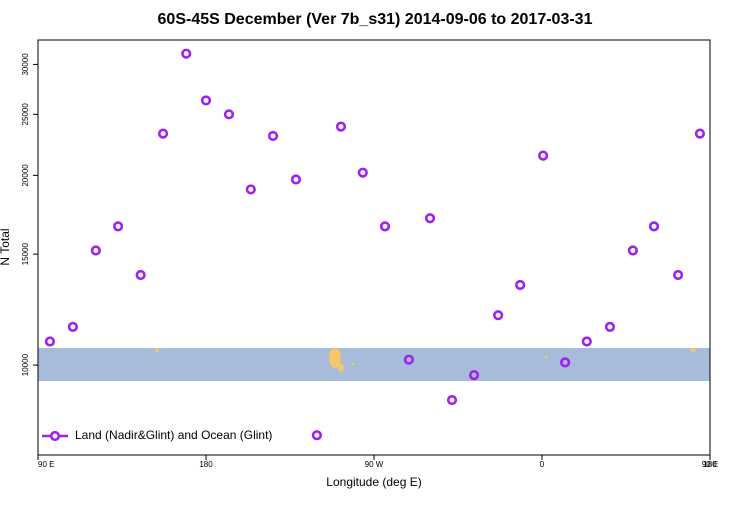 Image resolution: width=750 pixels, height=505 pixels. Describe the element at coordinates (25, 364) in the screenshot. I see `y-tick-label: 10000` at that location.